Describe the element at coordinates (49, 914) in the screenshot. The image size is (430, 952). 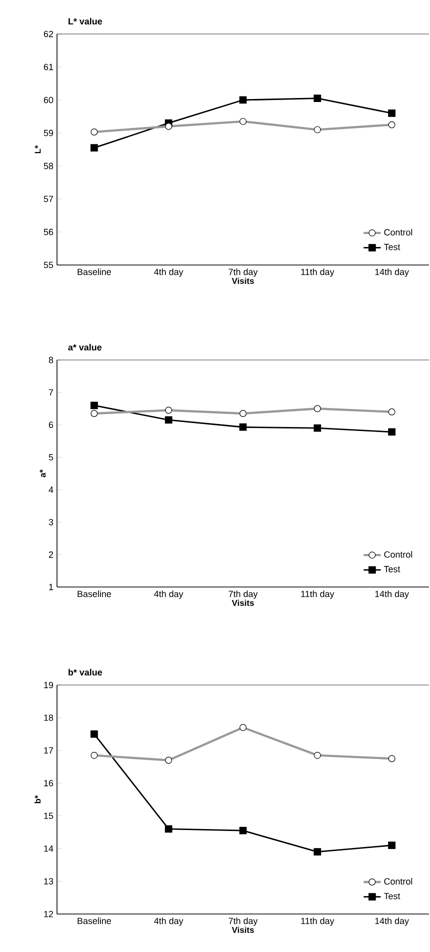
I see `y-tick-label: 12` at that location.